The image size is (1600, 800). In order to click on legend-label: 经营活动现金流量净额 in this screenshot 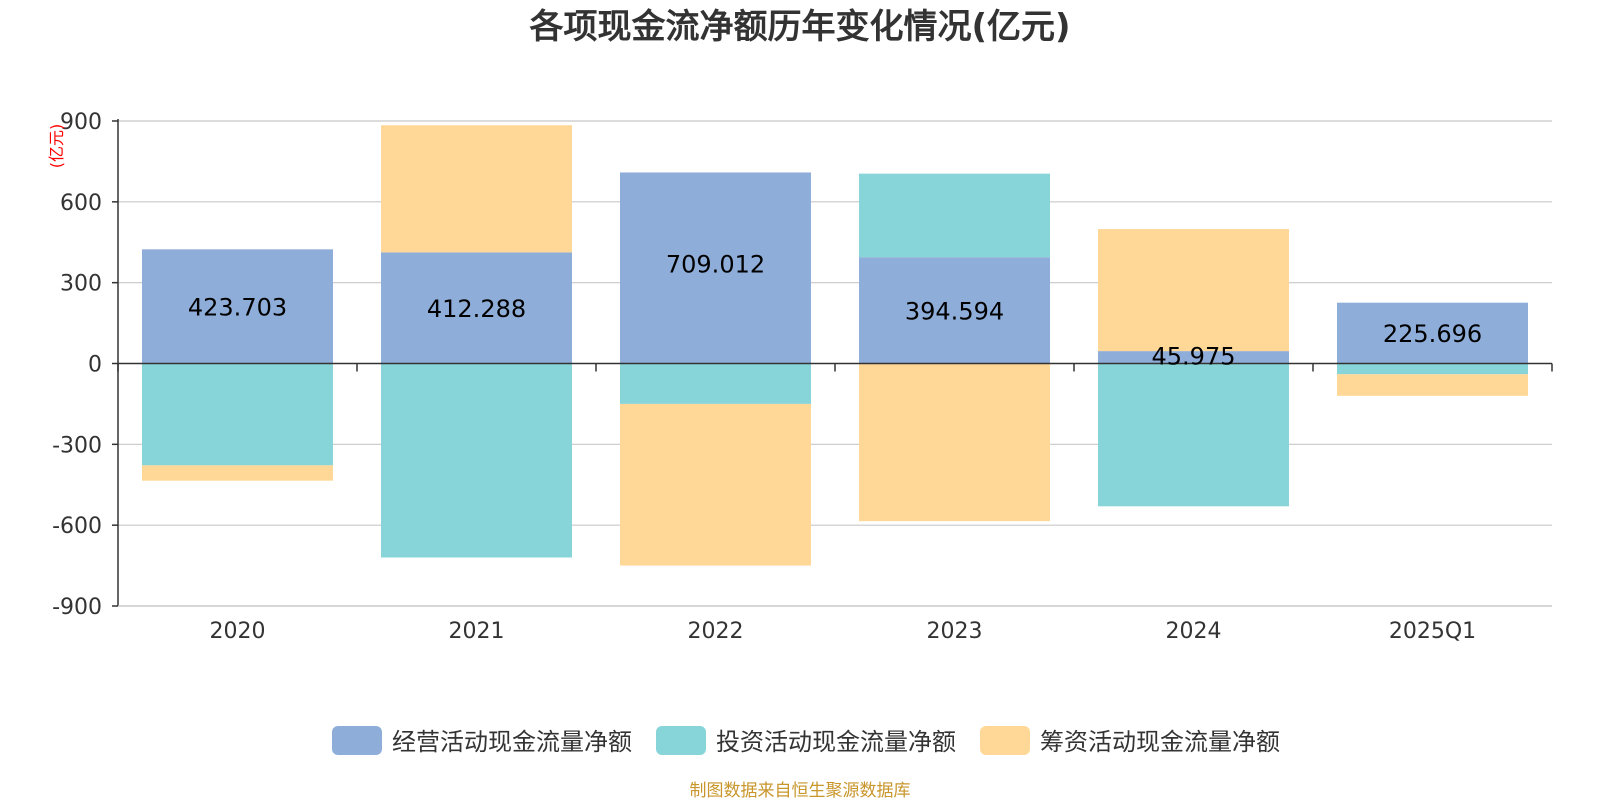, I will do `click(512, 742)`.